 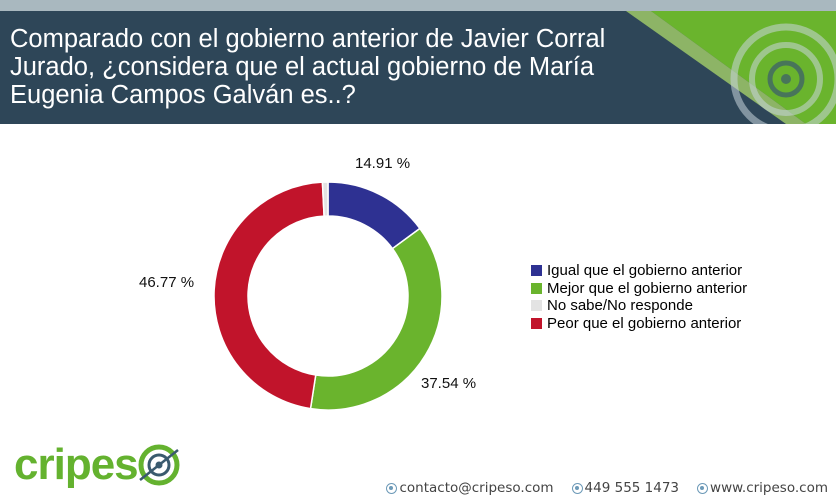 I want to click on contact-email: contacto@cripeso.com, so click(x=470, y=488).